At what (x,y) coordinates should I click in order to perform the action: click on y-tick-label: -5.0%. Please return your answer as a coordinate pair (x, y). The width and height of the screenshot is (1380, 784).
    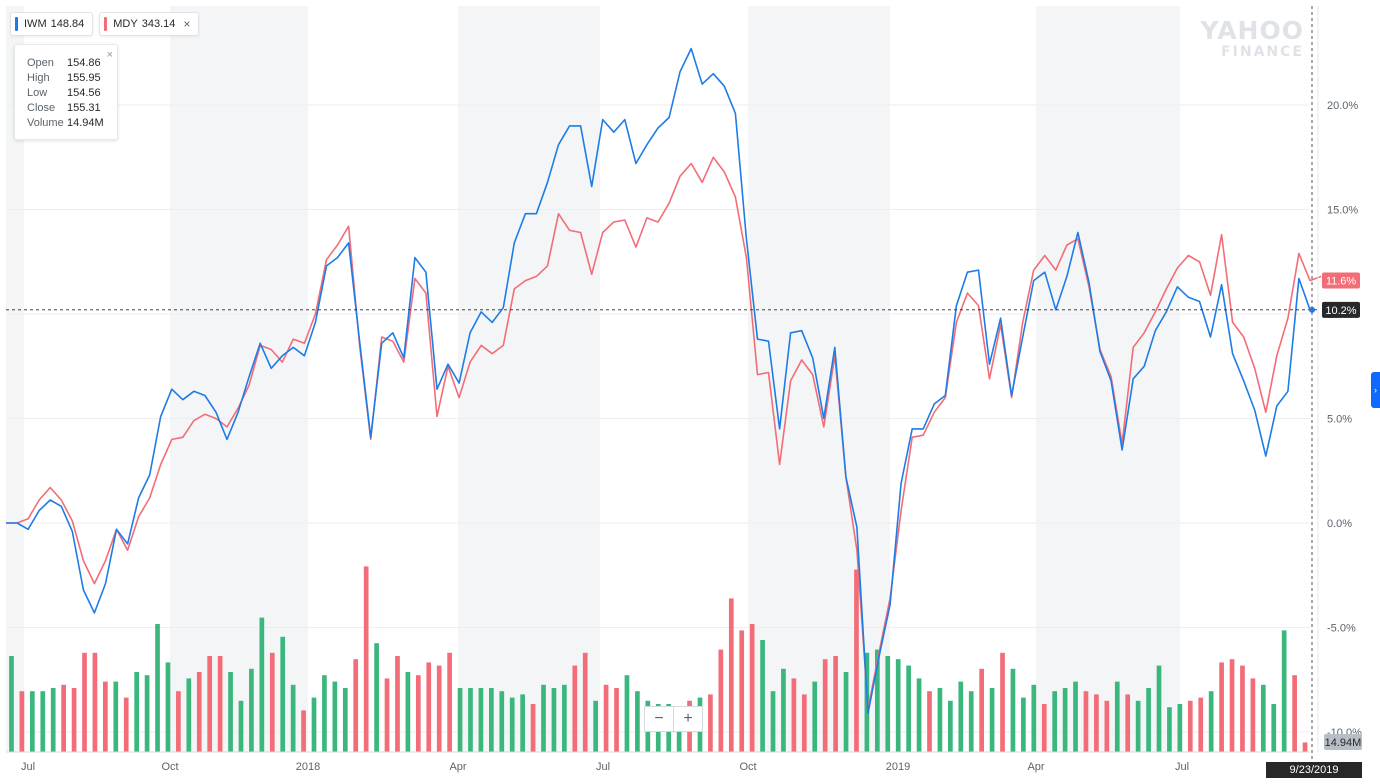
    Looking at the image, I should click on (1341, 629).